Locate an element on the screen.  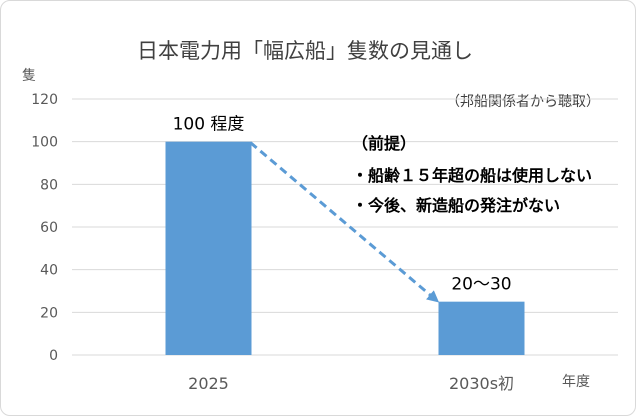
assumption-line-2: ・今後、新造船の発注がない is located at coordinates (456, 205).